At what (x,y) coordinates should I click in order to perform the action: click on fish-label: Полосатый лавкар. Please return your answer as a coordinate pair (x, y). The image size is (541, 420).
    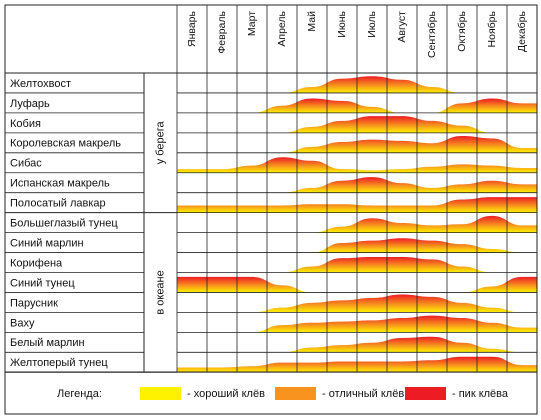
    Looking at the image, I should click on (58, 204).